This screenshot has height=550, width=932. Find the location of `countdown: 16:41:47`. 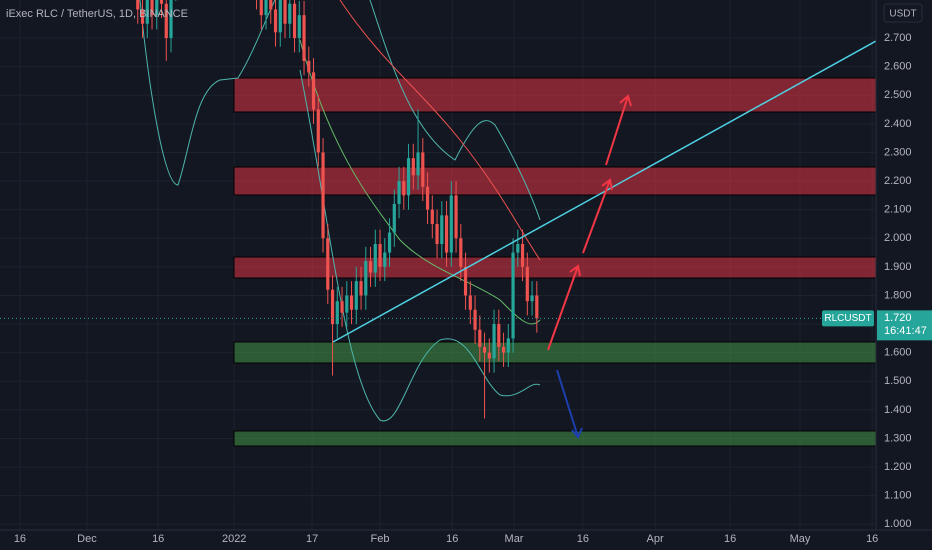

countdown: 16:41:47 is located at coordinates (905, 331).